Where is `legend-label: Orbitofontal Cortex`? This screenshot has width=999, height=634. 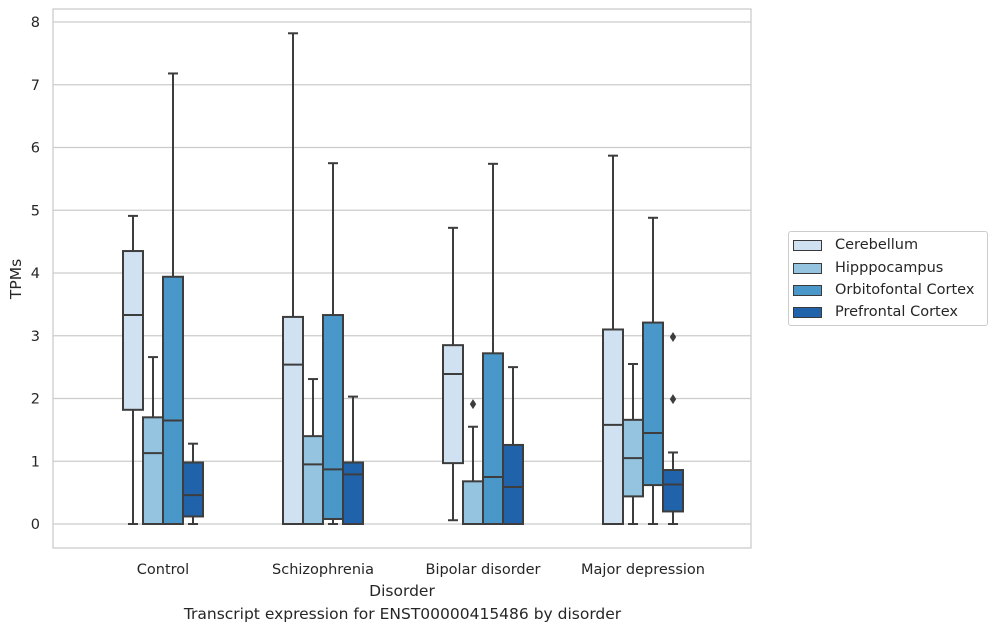
legend-label: Orbitofontal Cortex is located at coordinates (905, 290).